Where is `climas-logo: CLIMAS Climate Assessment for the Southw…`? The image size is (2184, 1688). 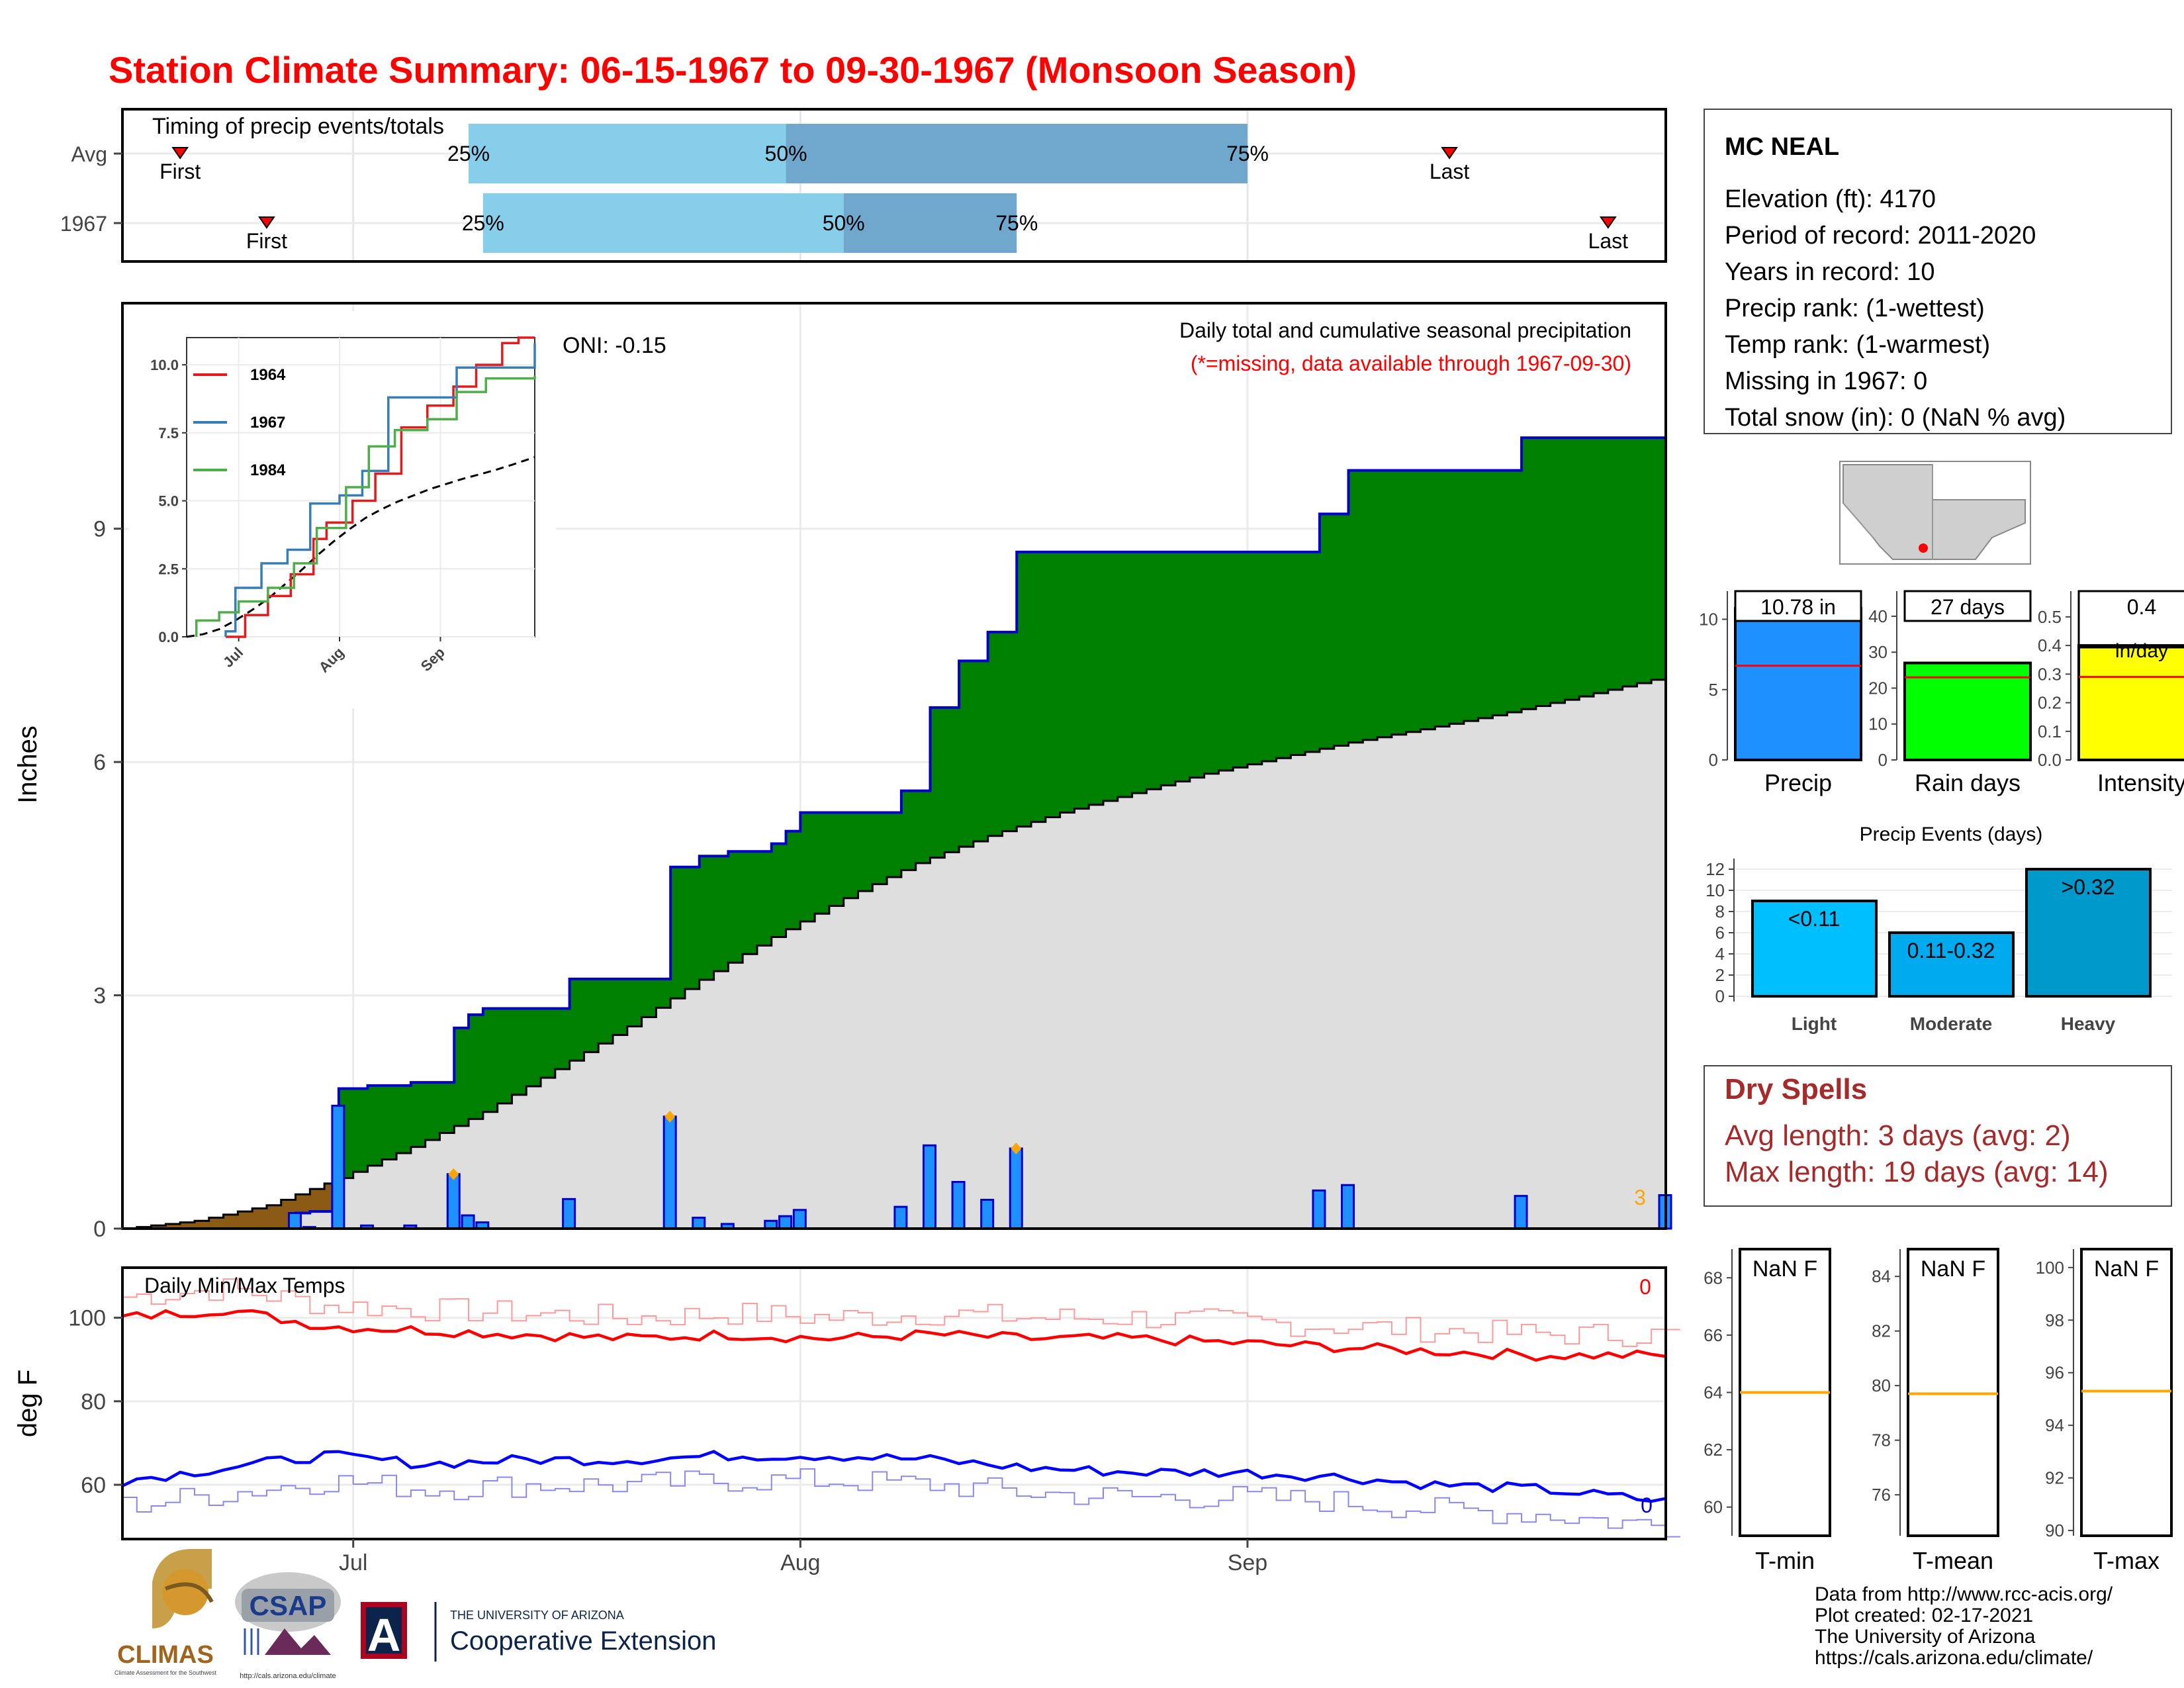 climas-logo: CLIMAS Climate Assessment for the Southw… is located at coordinates (165, 1612).